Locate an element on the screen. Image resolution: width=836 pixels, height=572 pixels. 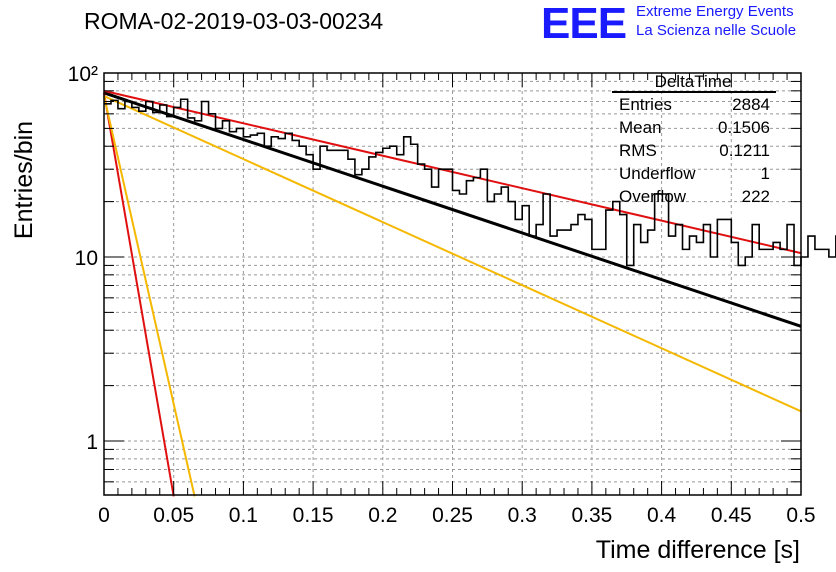
stats-value: 0.1211 is located at coordinates (744, 150).